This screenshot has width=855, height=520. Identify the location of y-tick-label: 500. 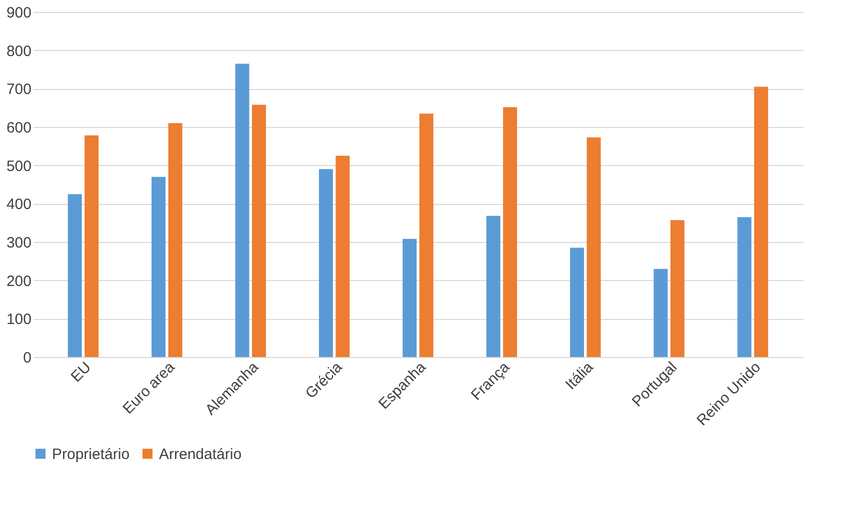
(19, 166).